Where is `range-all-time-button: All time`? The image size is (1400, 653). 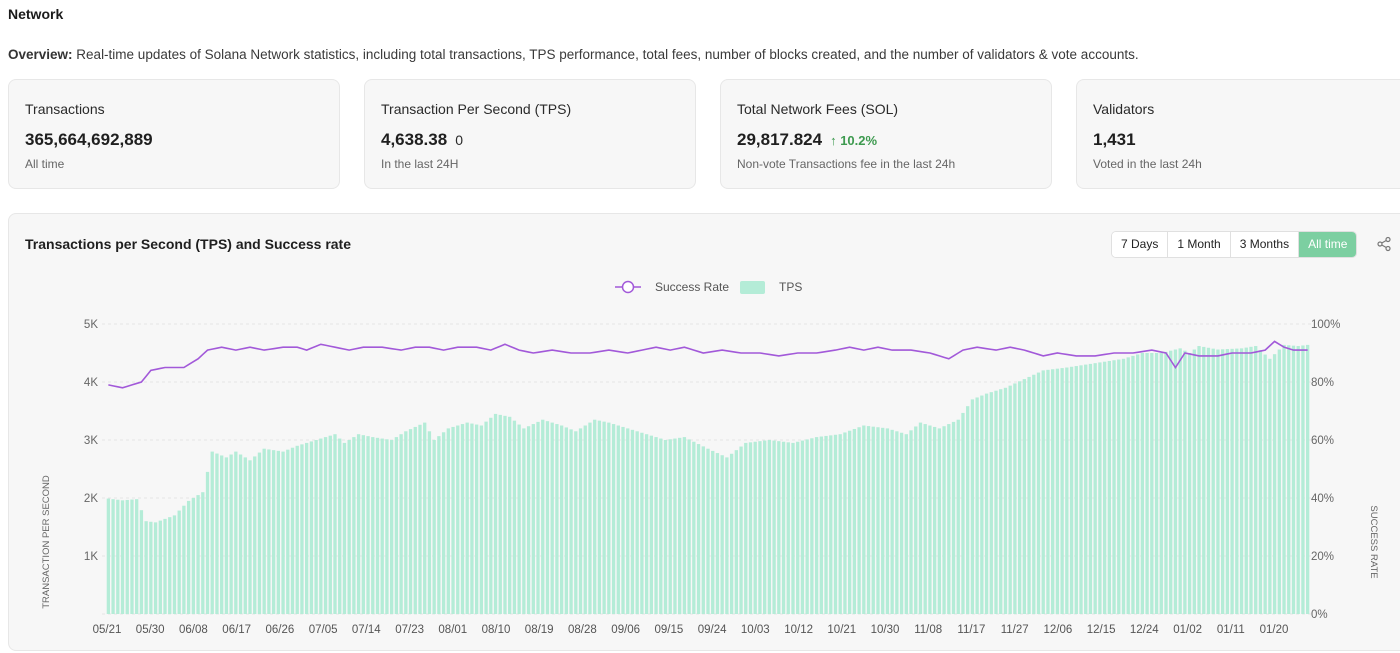 range-all-time-button: All time is located at coordinates (1328, 244).